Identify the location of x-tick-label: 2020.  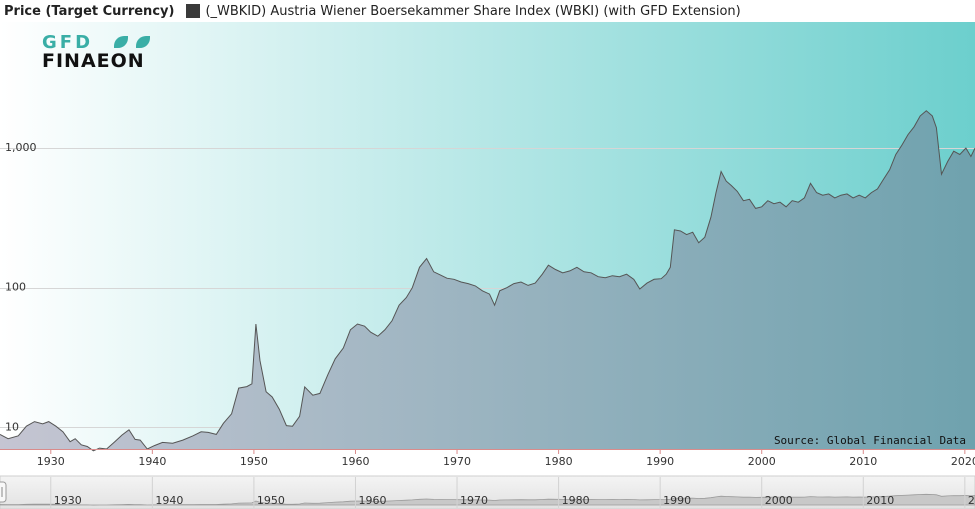
(963, 461).